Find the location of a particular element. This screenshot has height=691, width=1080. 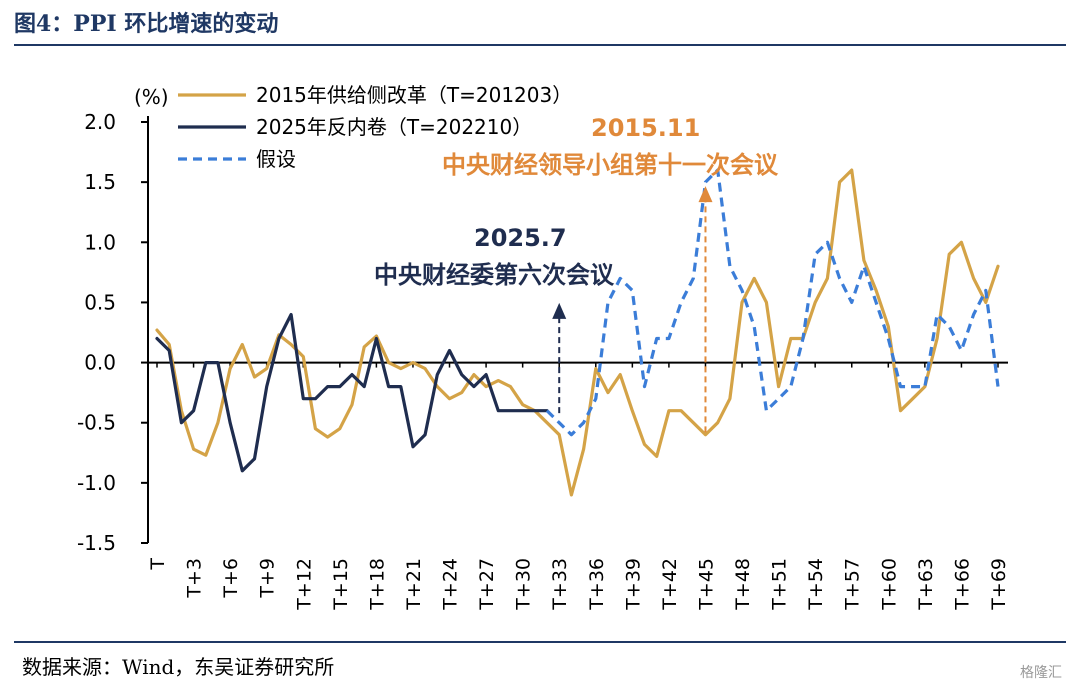

x-tick-label: T+30 is located at coordinates (524, 584).